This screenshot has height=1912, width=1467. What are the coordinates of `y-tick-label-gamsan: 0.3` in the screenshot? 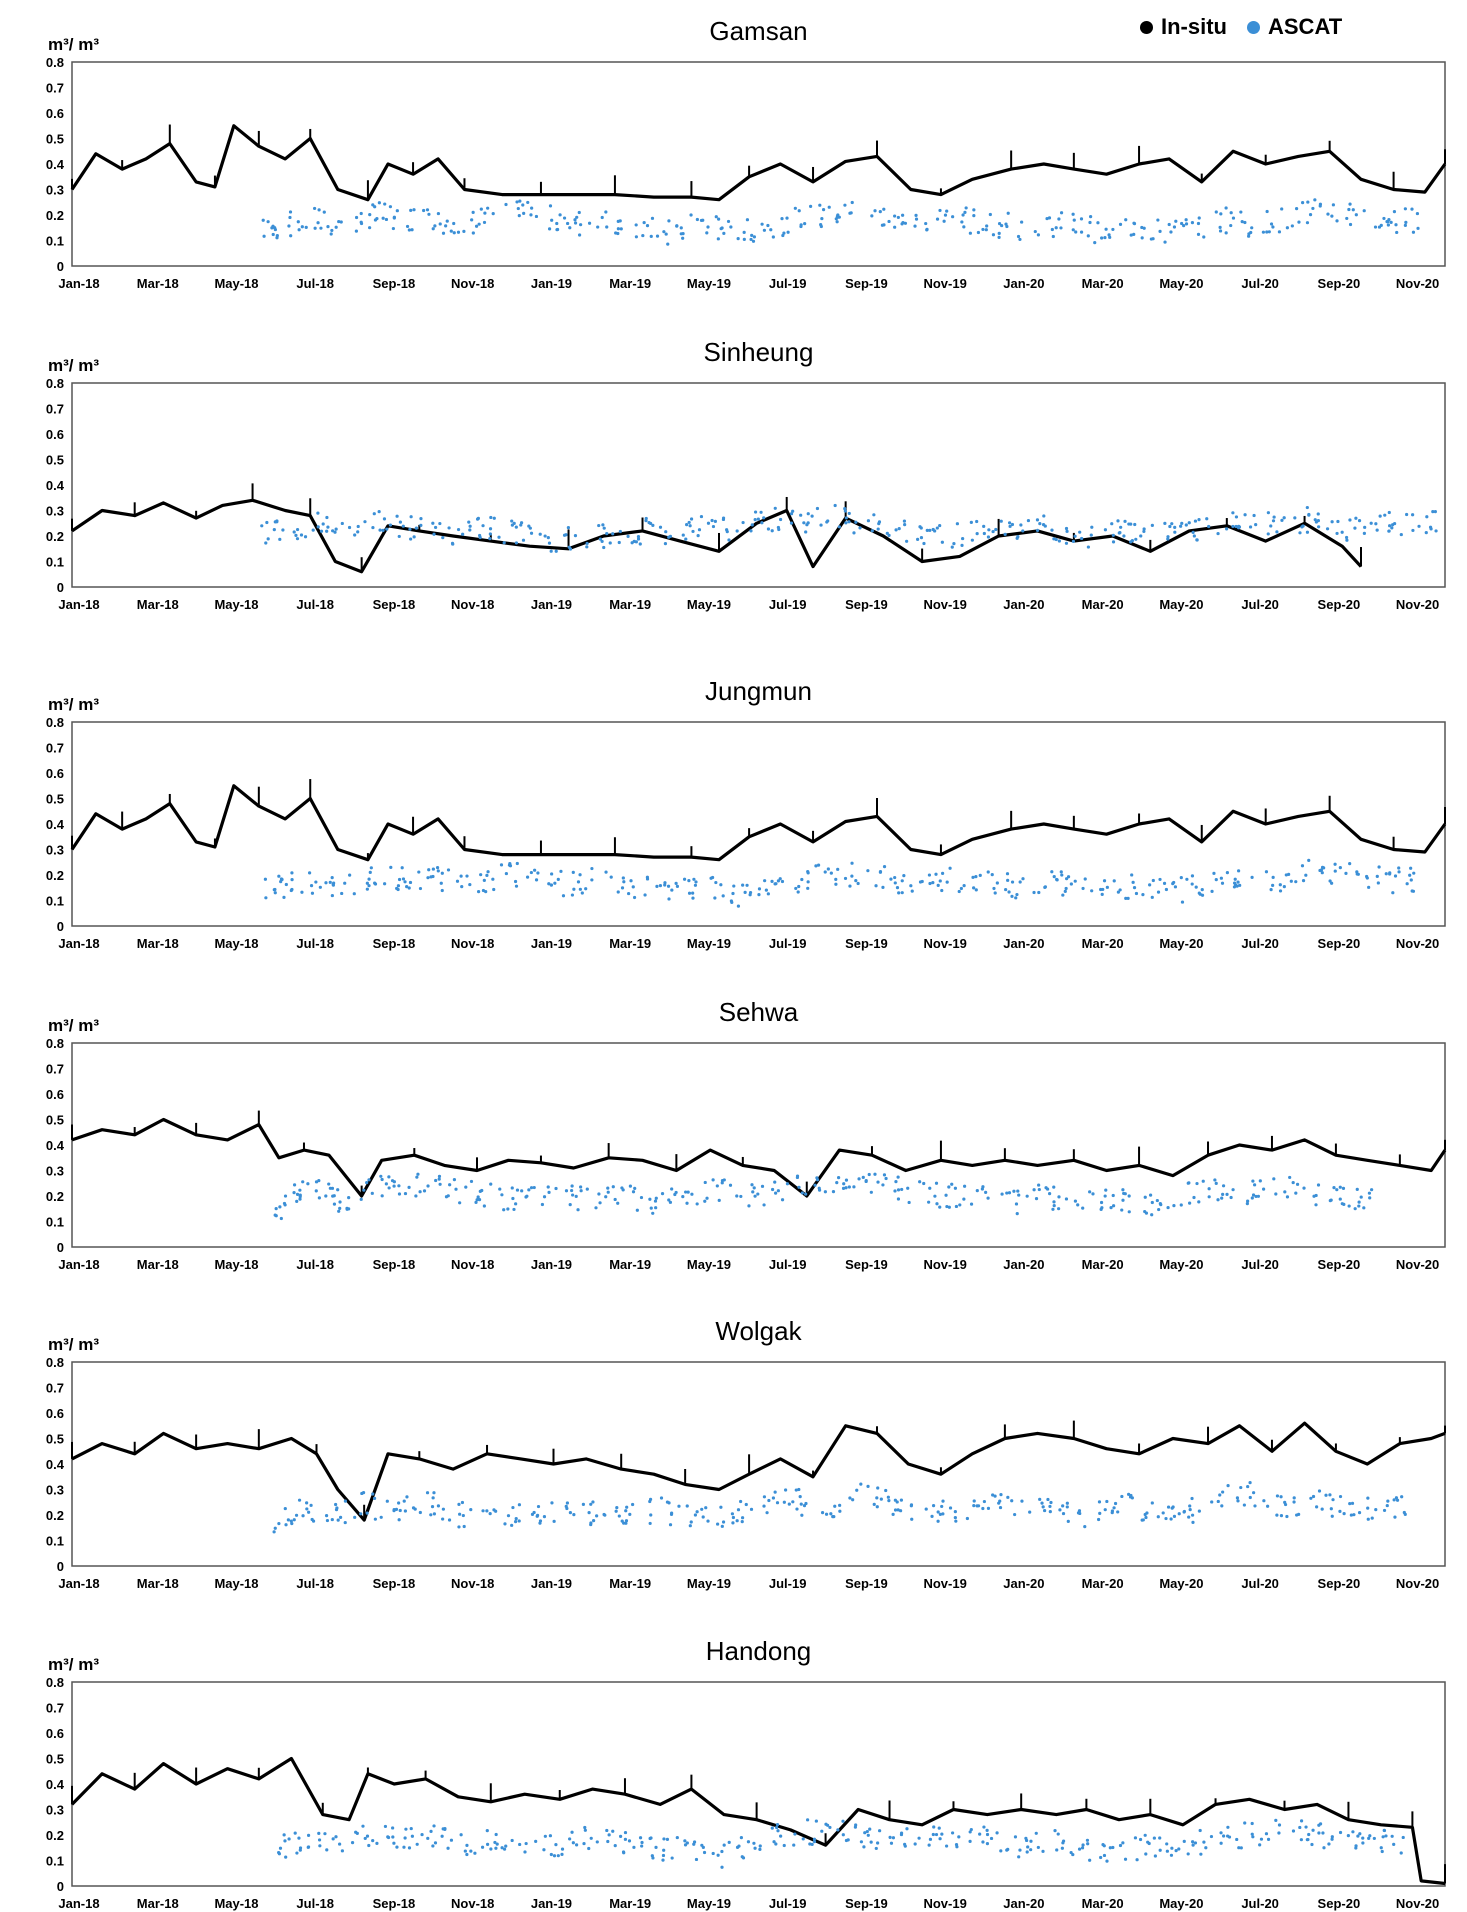 It's located at (55, 190).